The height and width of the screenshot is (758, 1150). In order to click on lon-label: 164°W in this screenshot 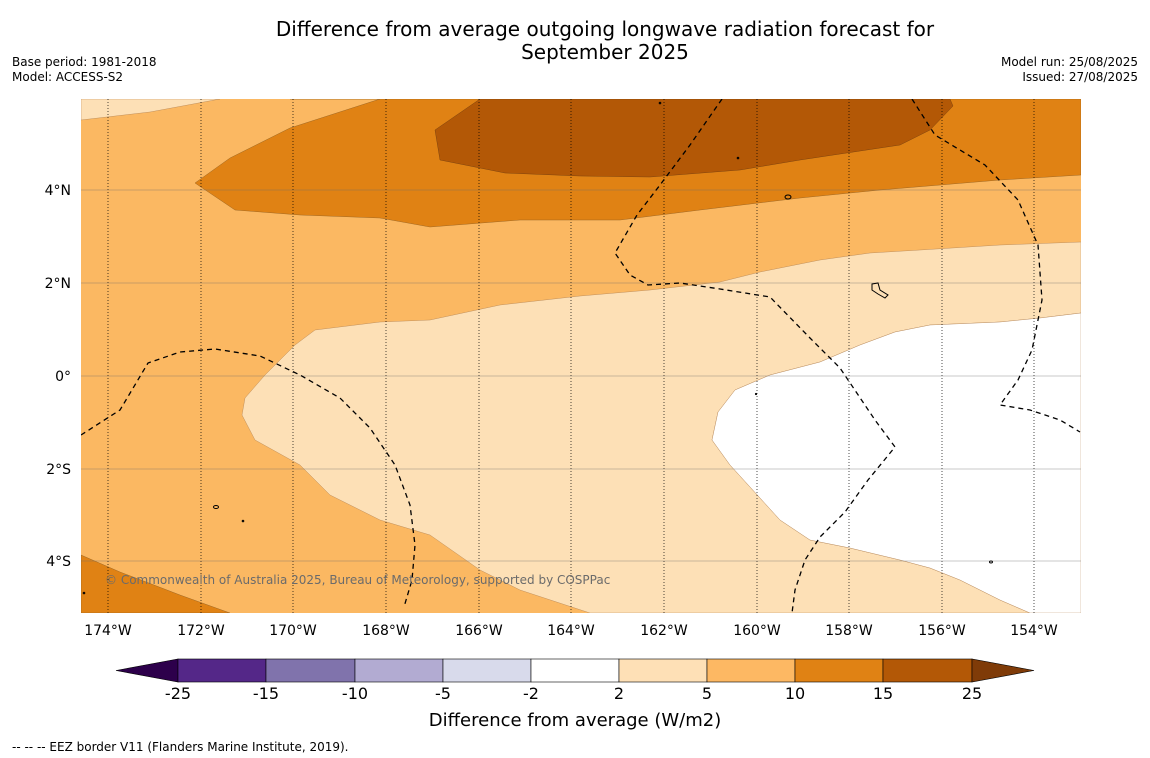, I will do `click(571, 631)`.